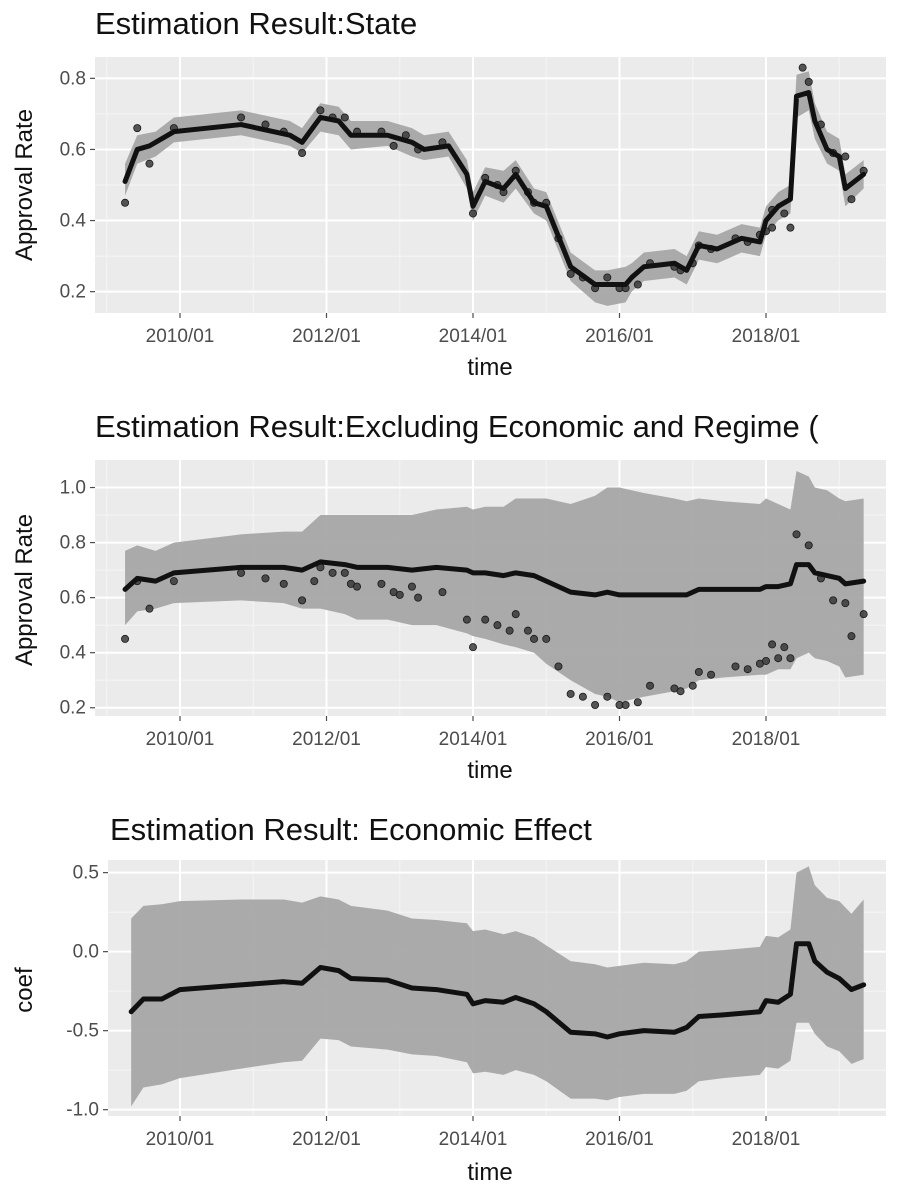 This screenshot has width=898, height=1200. What do you see at coordinates (73, 488) in the screenshot?
I see `y-tick-label: 1.0` at bounding box center [73, 488].